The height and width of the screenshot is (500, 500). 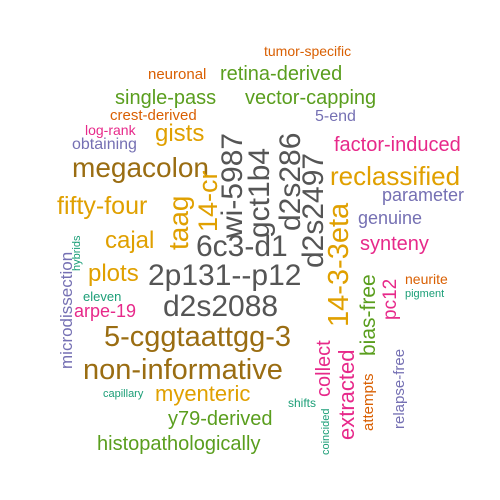 I want to click on word-coincided: coincided, so click(x=326, y=431).